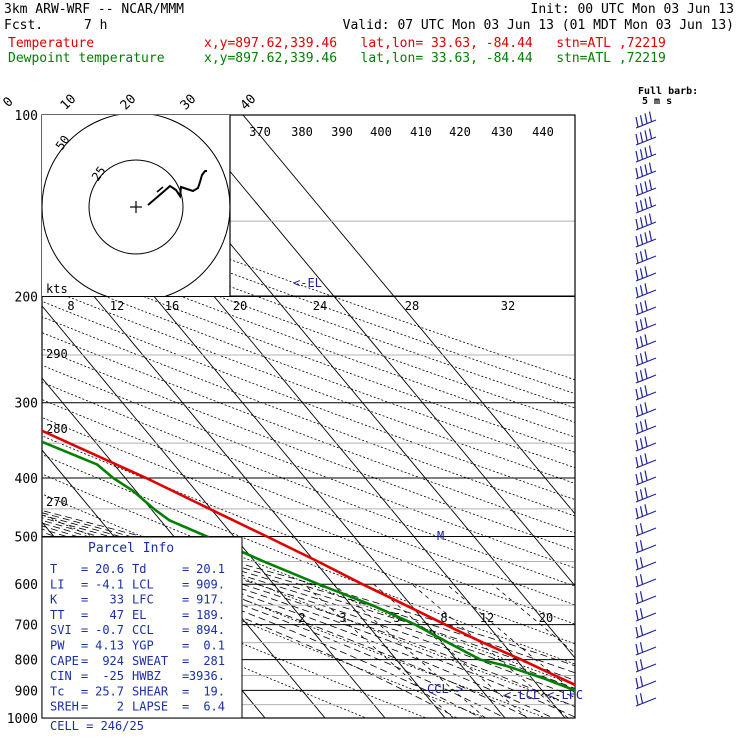 The height and width of the screenshot is (740, 740). What do you see at coordinates (54, 600) in the screenshot?
I see `parcel-label: K` at bounding box center [54, 600].